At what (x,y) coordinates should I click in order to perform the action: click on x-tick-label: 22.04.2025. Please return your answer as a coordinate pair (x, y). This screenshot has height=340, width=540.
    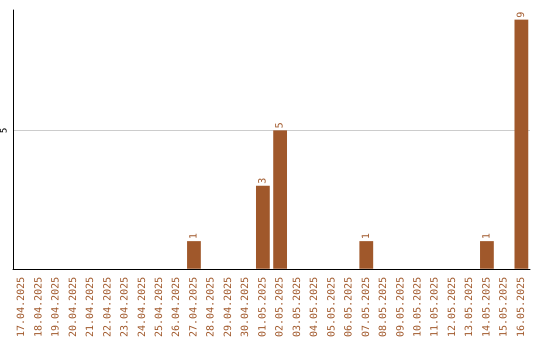
    Looking at the image, I should click on (108, 307).